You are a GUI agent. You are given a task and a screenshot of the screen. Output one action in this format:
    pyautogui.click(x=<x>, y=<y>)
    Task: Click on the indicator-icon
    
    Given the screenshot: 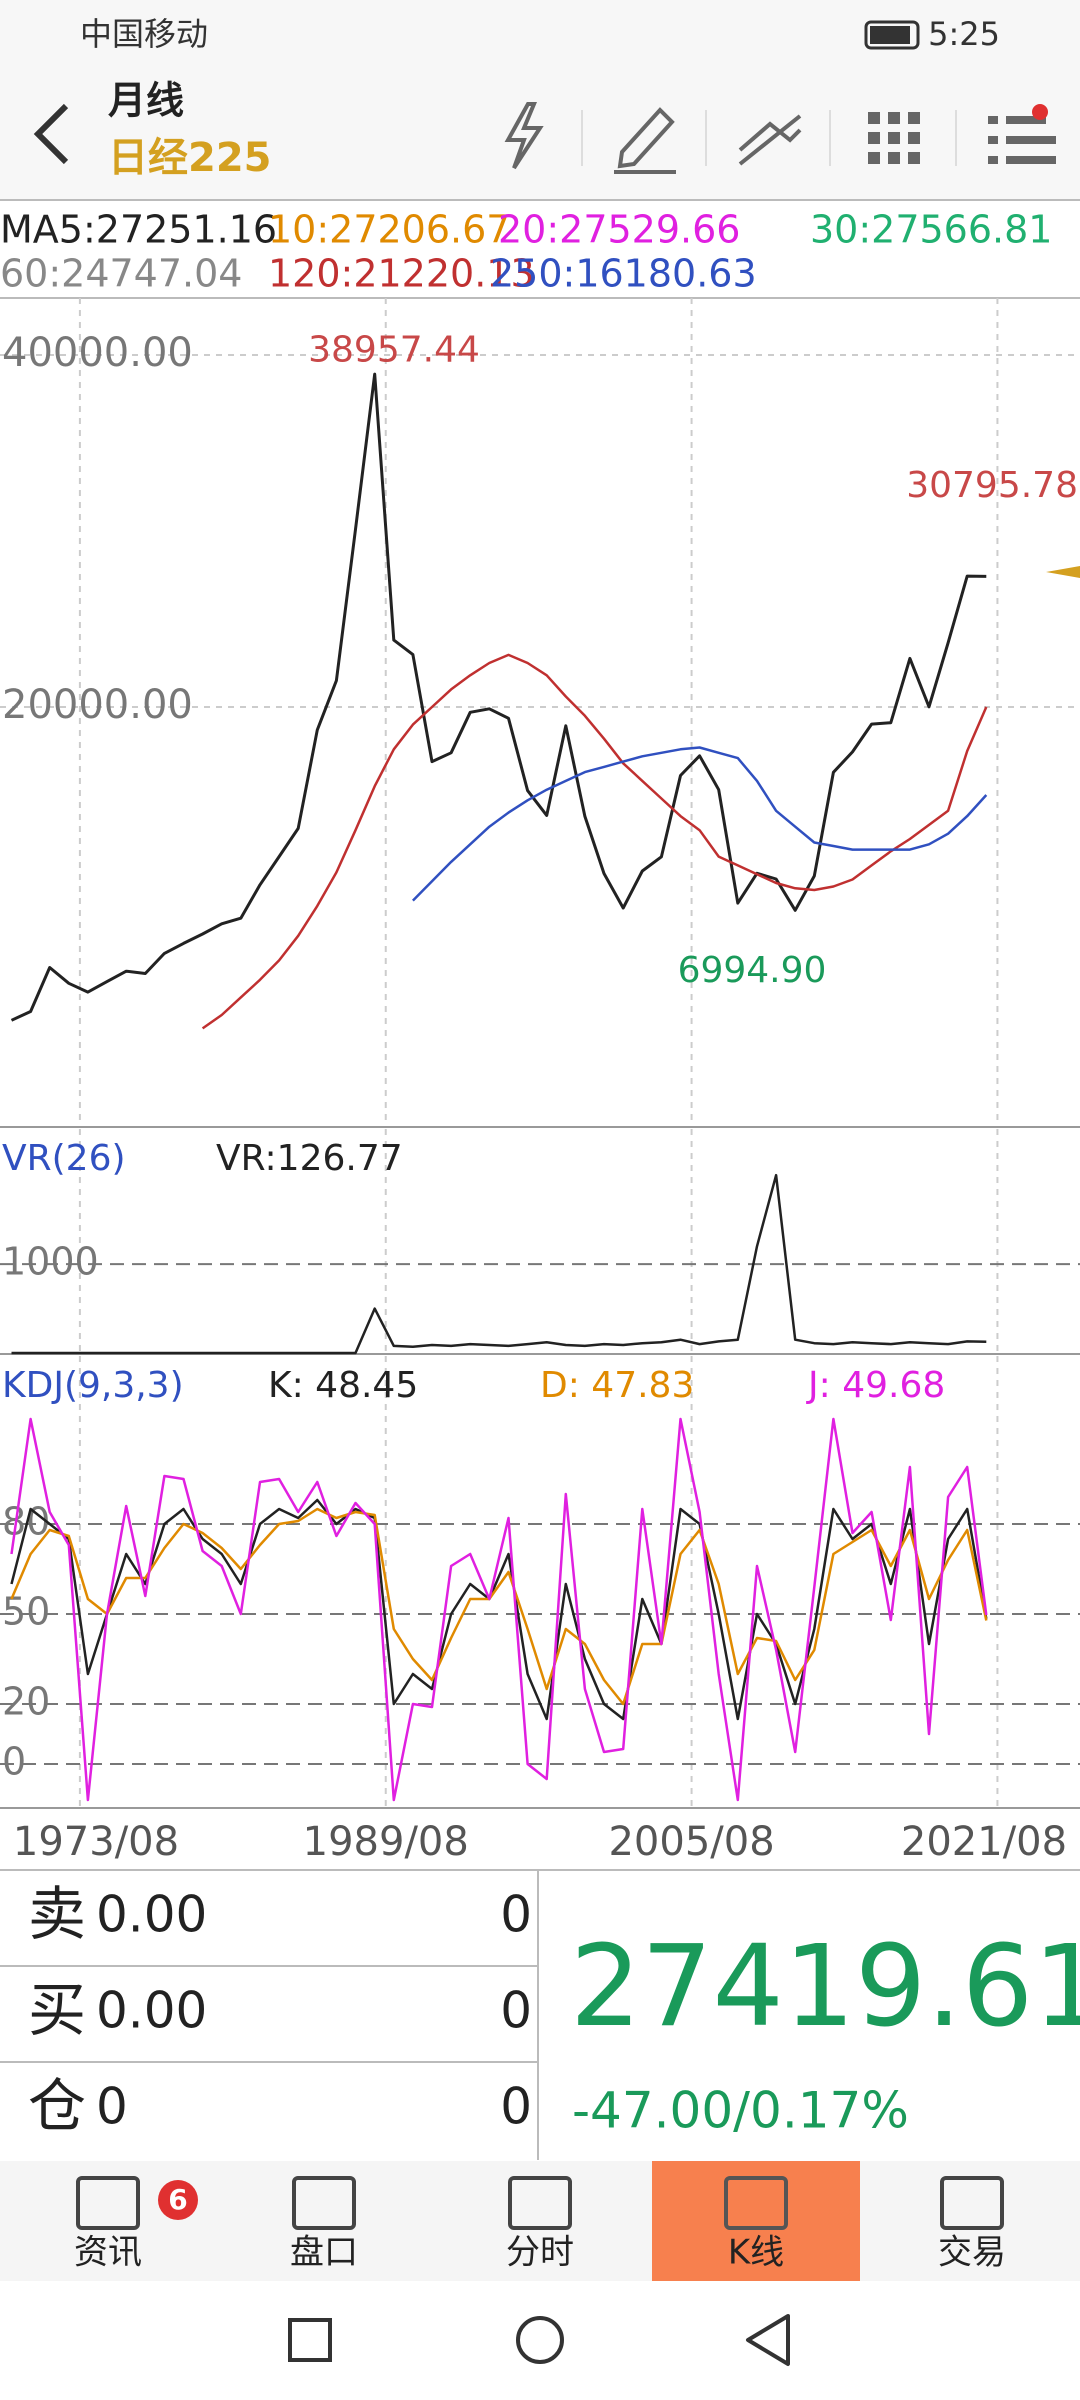 What is the action you would take?
    pyautogui.click(x=770, y=140)
    